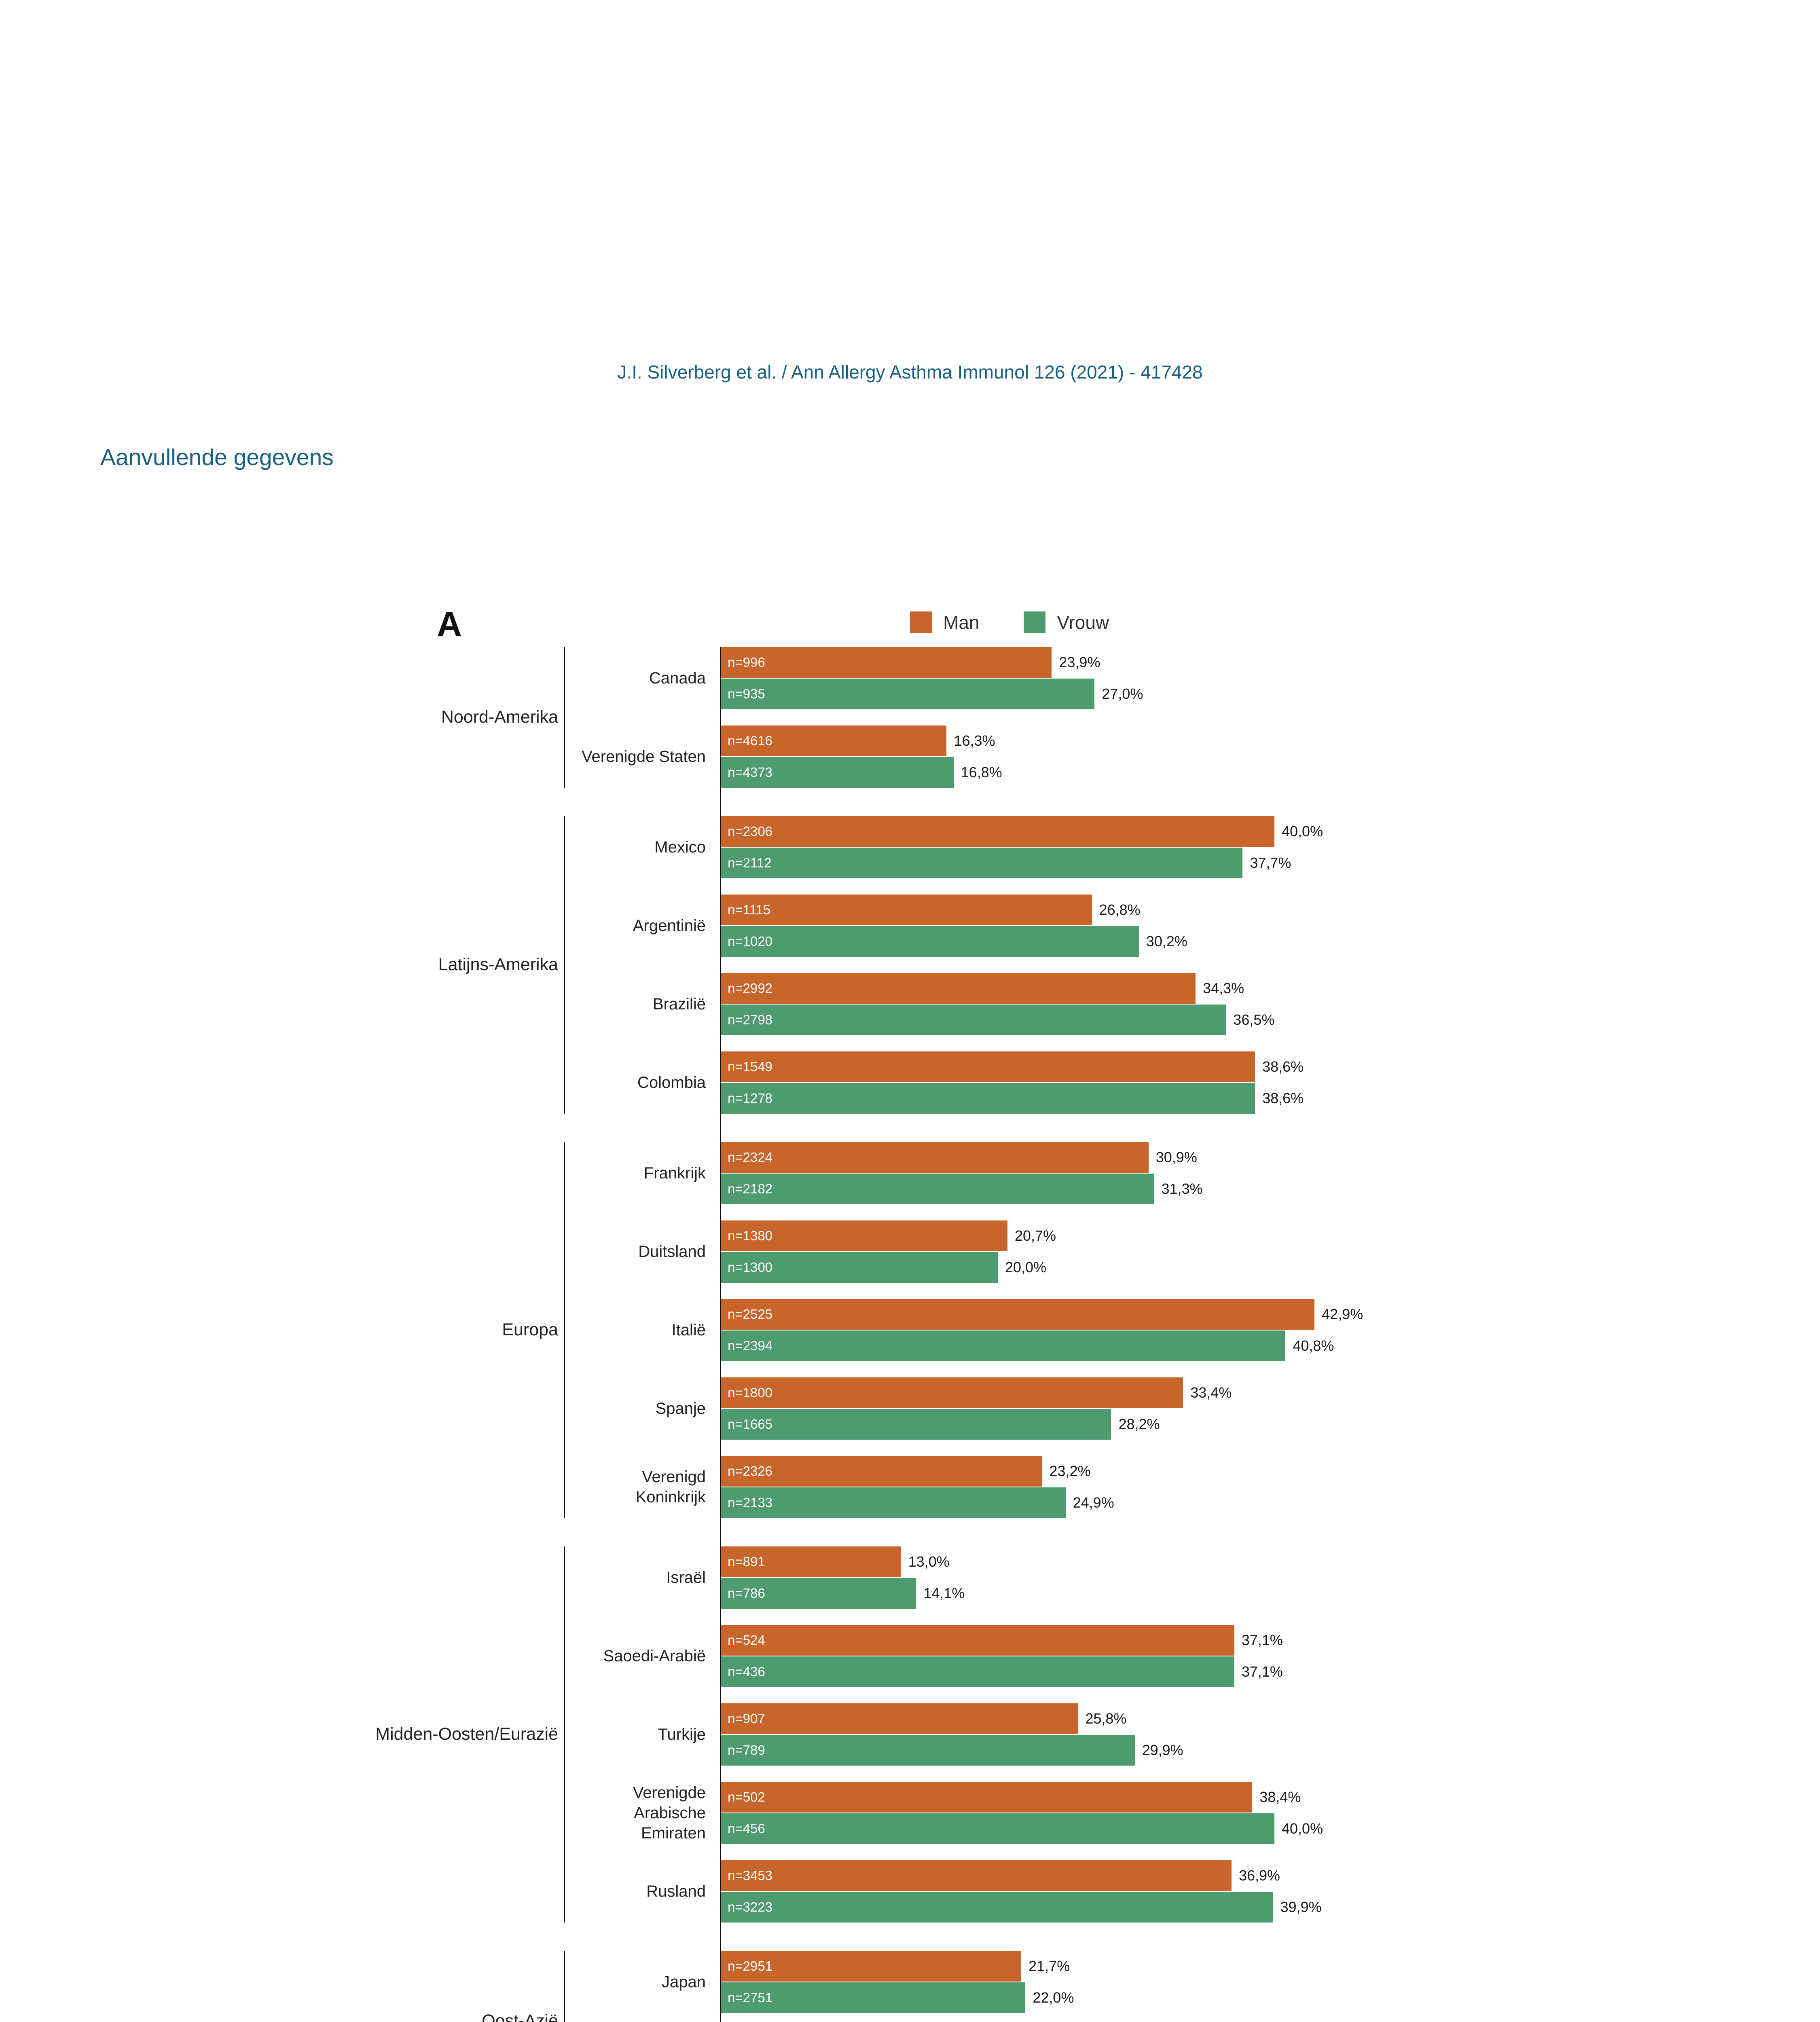 This screenshot has width=1820, height=2022. Describe the element at coordinates (860, 1267) in the screenshot. I see `bar-vrouw-duitsland: n=1300` at that location.